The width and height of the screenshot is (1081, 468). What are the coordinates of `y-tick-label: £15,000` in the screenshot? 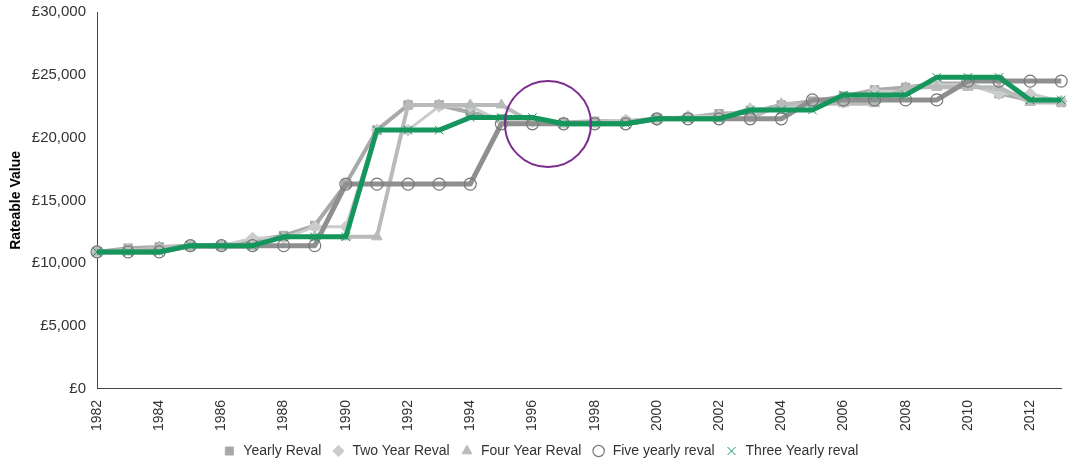 It's located at (59, 199).